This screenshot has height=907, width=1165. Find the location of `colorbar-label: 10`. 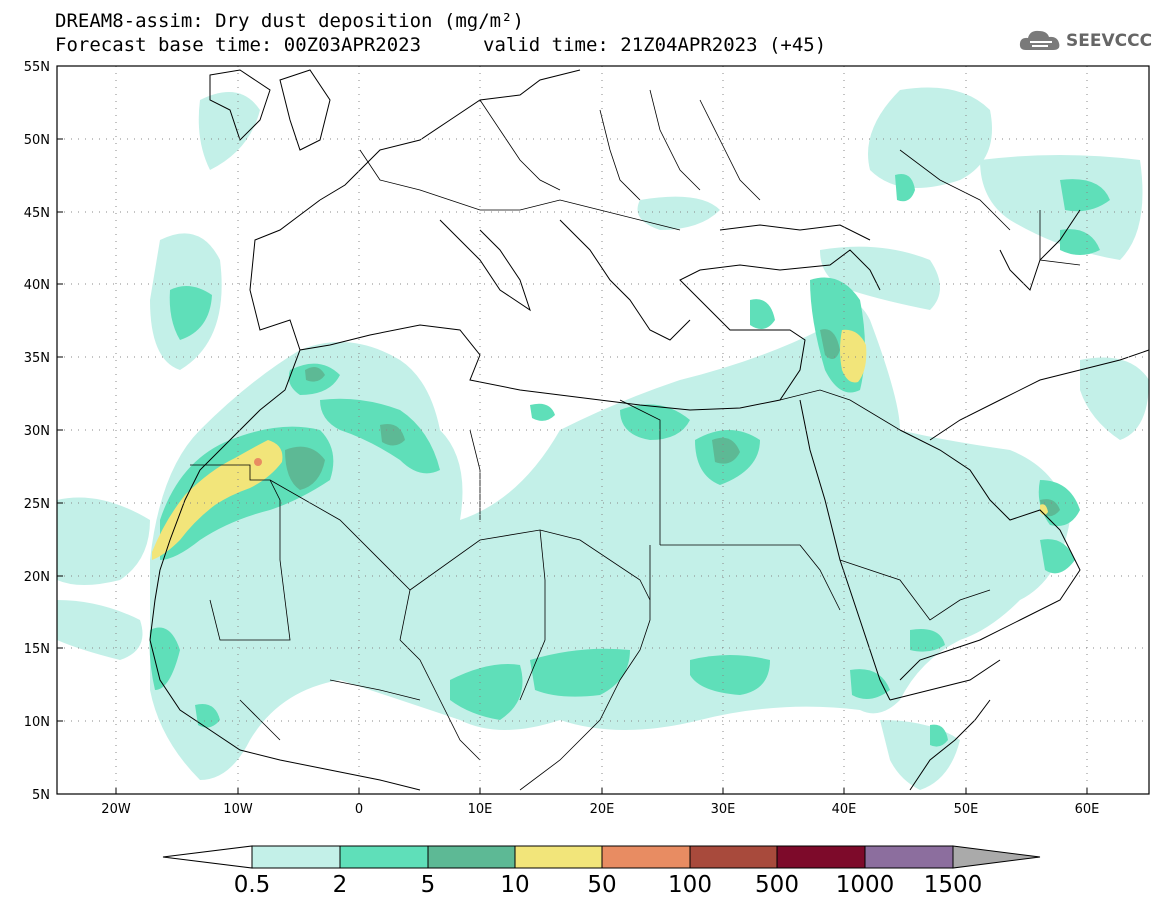

colorbar-label: 10 is located at coordinates (514, 885).